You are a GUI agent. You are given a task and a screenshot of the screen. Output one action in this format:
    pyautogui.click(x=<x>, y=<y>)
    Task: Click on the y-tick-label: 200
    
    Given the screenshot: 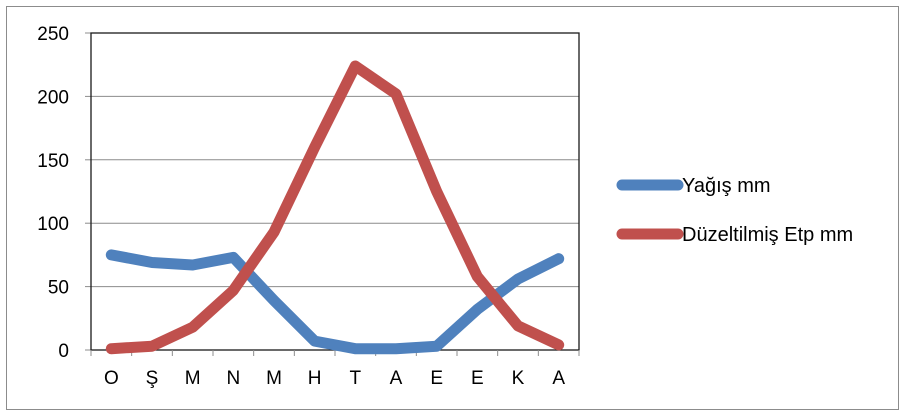 What is the action you would take?
    pyautogui.click(x=53, y=97)
    